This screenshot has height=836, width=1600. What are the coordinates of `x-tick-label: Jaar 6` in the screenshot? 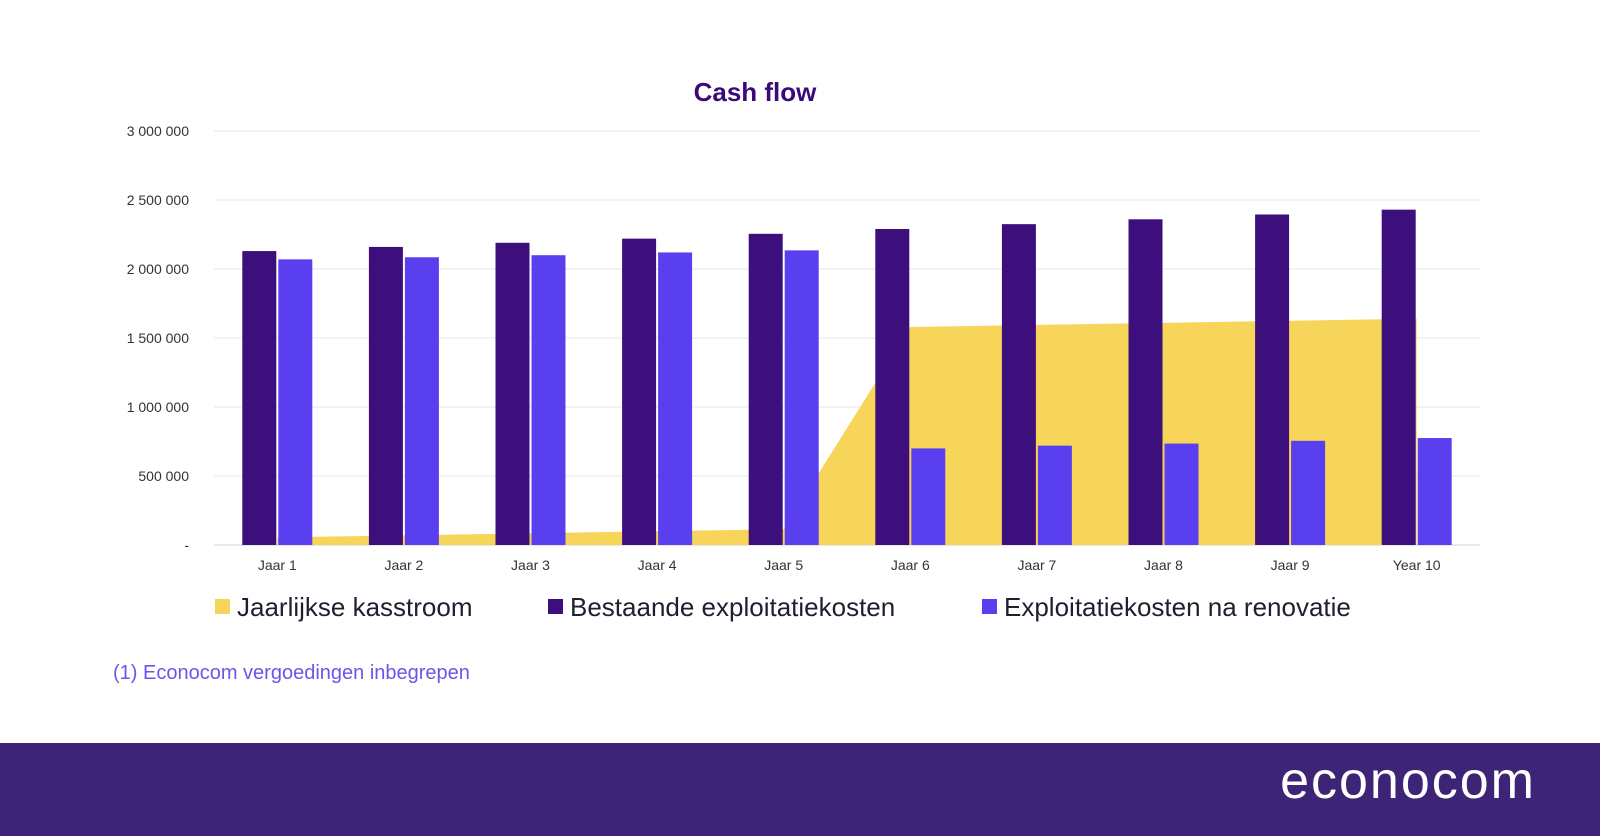 It's located at (910, 565).